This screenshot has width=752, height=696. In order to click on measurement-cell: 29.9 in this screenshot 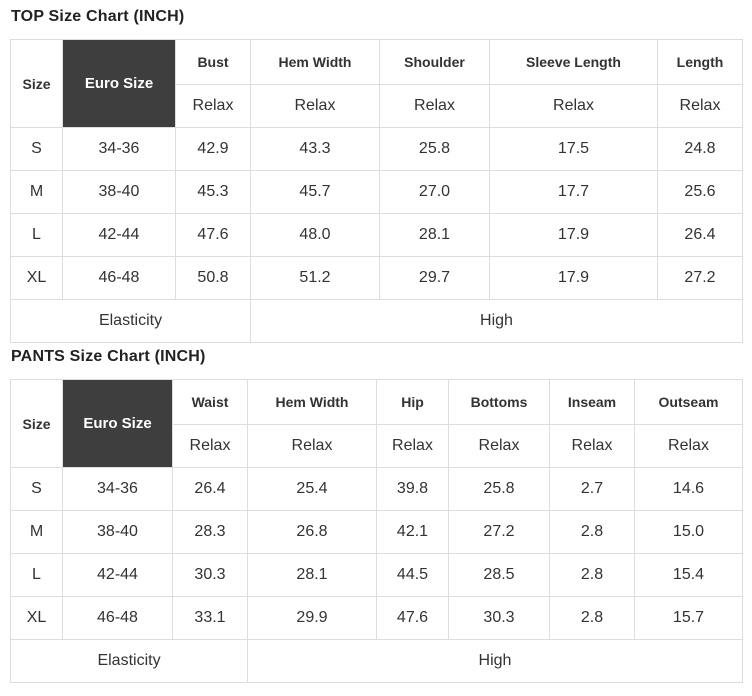, I will do `click(312, 618)`.